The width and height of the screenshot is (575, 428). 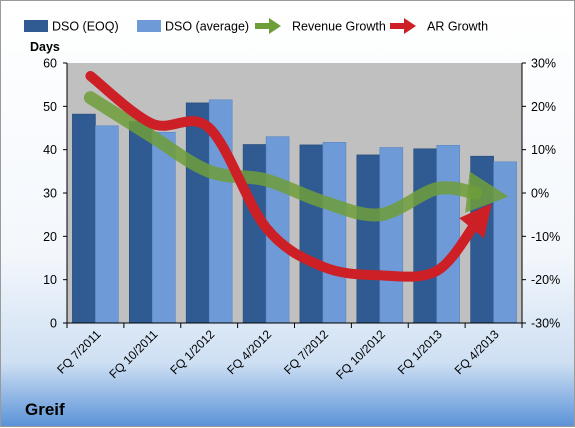 I want to click on x-tick-label: FQ 10/2012, so click(x=360, y=354).